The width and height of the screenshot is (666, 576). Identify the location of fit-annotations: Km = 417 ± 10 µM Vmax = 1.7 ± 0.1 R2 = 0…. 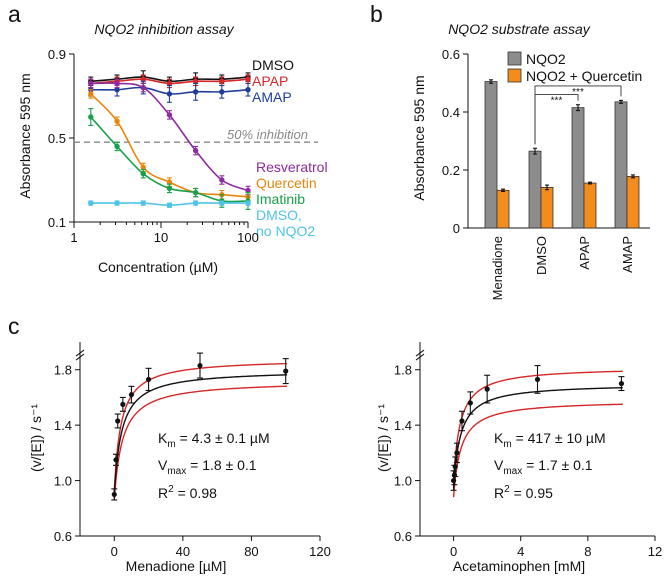
(550, 465).